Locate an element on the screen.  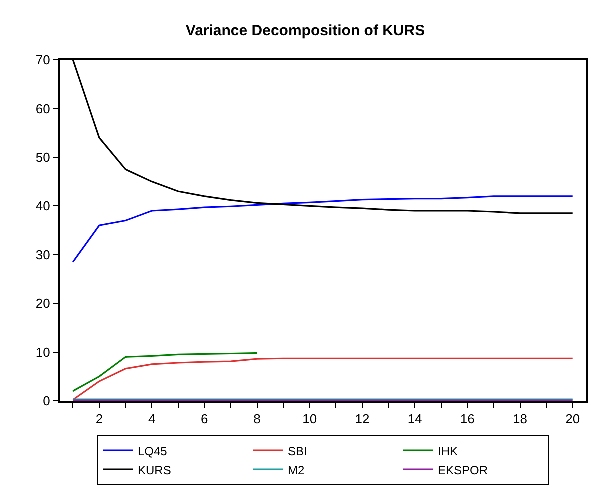
x-tick-label: 14 is located at coordinates (415, 419).